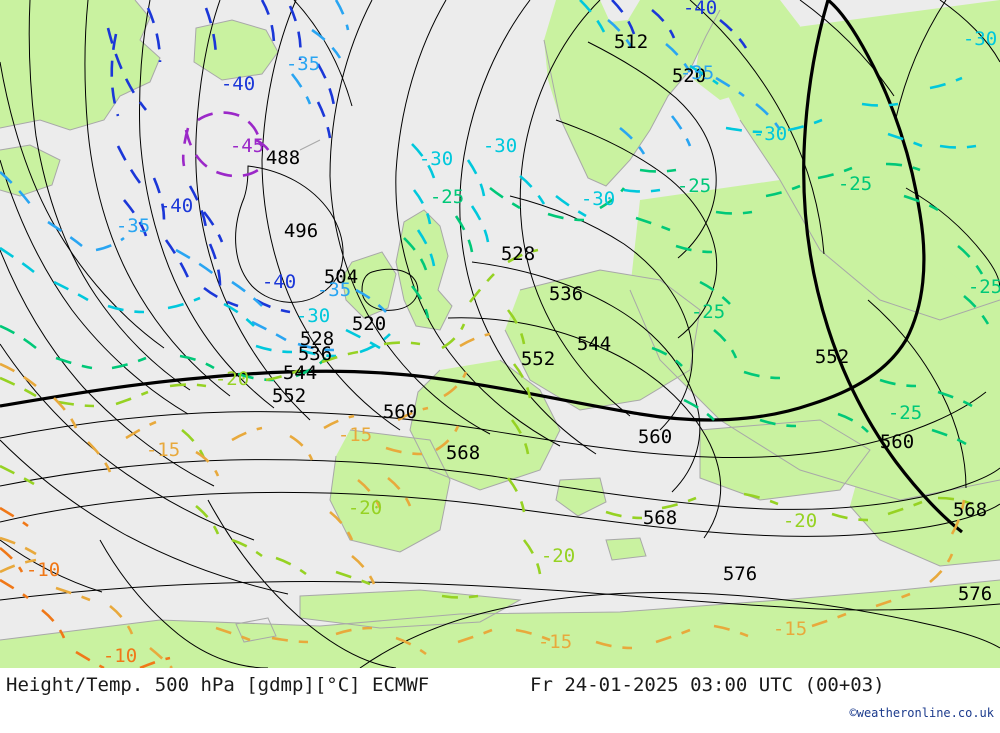 This screenshot has height=733, width=1000. What do you see at coordinates (247, 146) in the screenshot?
I see `temperature-contour-label: -45` at bounding box center [247, 146].